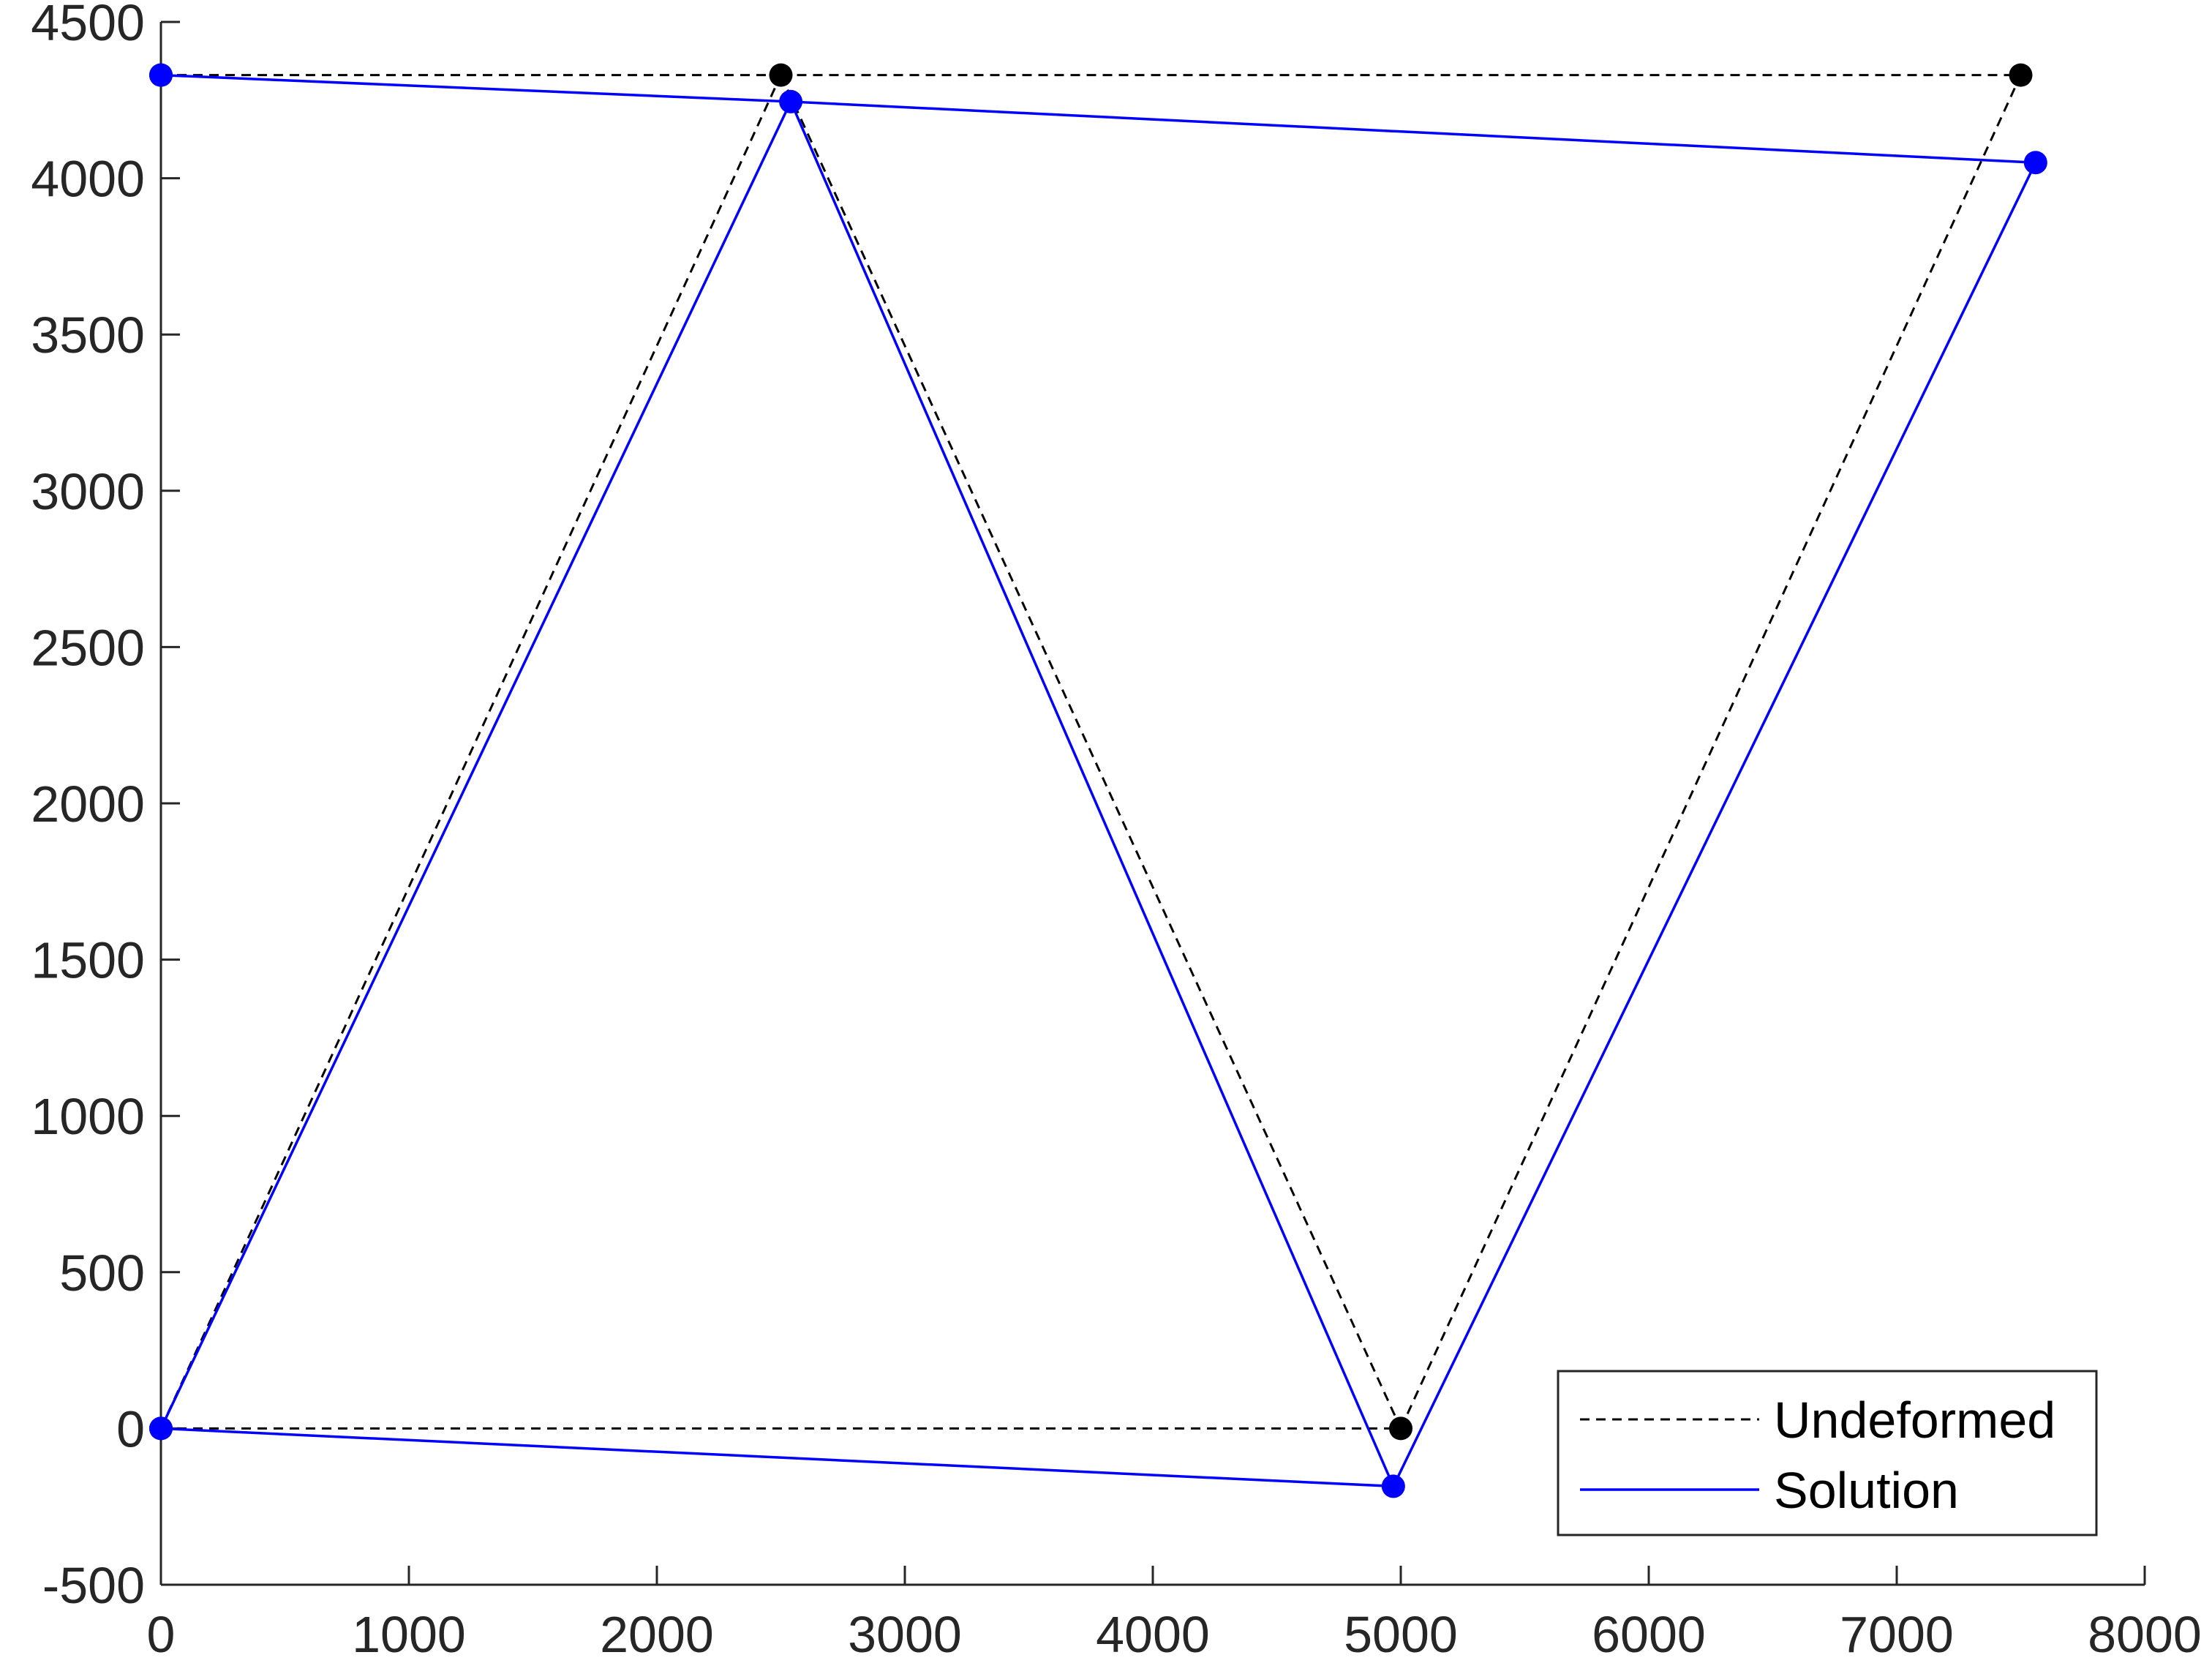 Image resolution: width=2212 pixels, height=1674 pixels. What do you see at coordinates (88, 335) in the screenshot?
I see `y-tick-label: 3500` at bounding box center [88, 335].